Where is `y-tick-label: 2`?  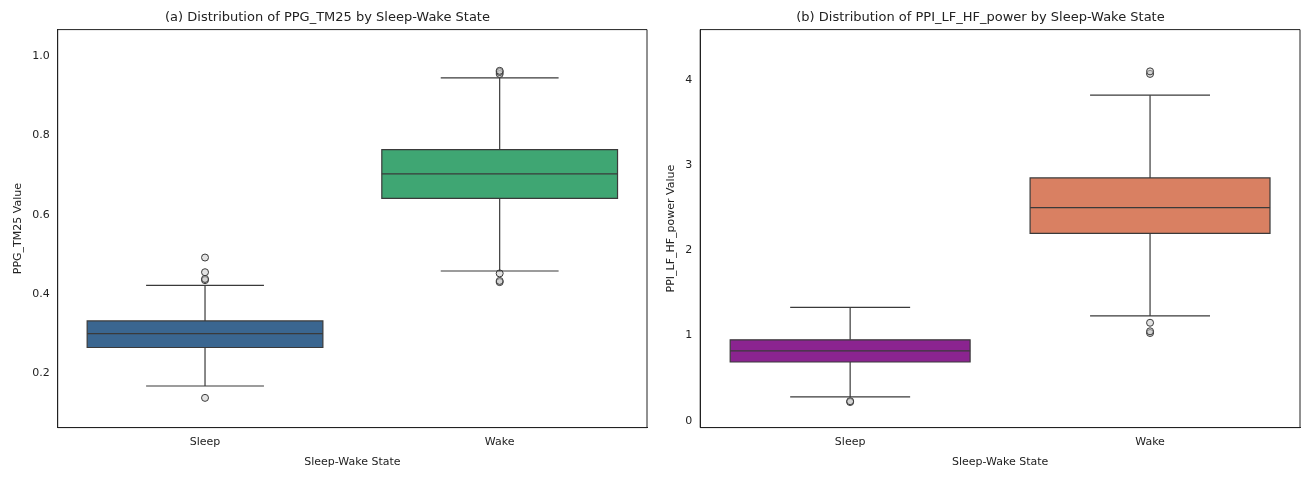
y-tick-label: 2 is located at coordinates (689, 250).